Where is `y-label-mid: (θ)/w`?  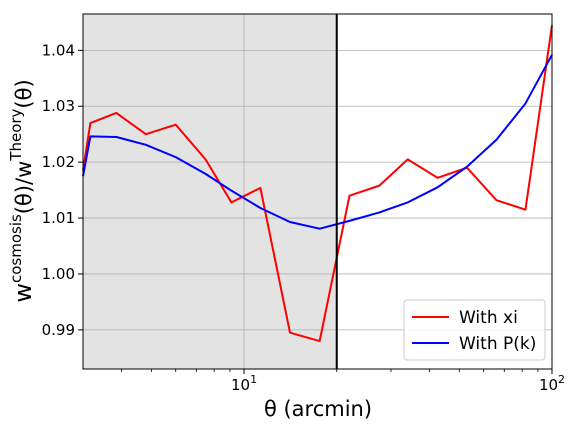
y-label-mid: (θ)/w is located at coordinates (24, 187).